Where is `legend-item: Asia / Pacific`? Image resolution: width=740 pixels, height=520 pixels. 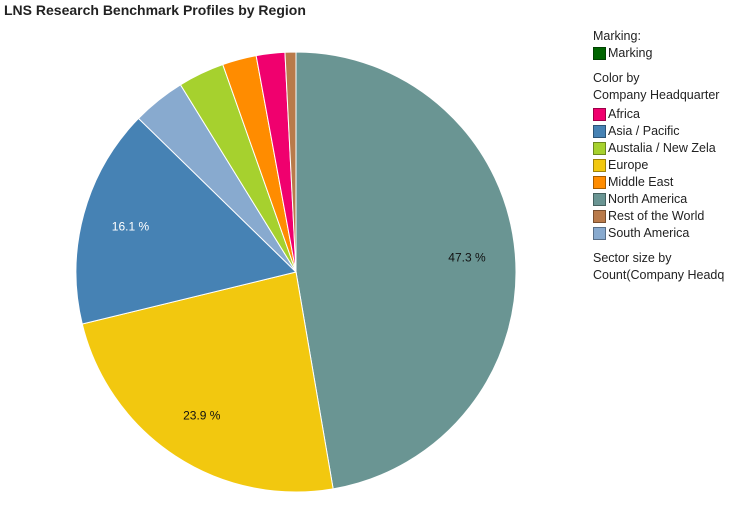 legend-item: Asia / Pacific is located at coordinates (666, 131).